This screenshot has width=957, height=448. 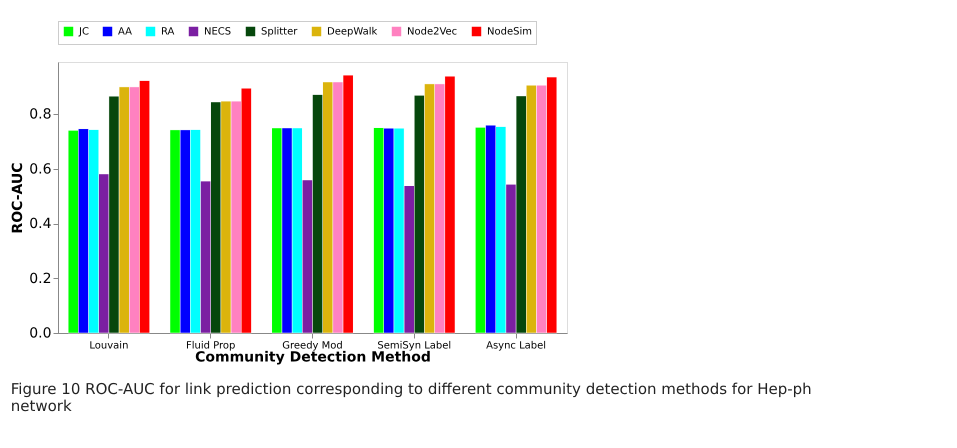 I want to click on y-tick-label: 0.8, so click(x=40, y=114).